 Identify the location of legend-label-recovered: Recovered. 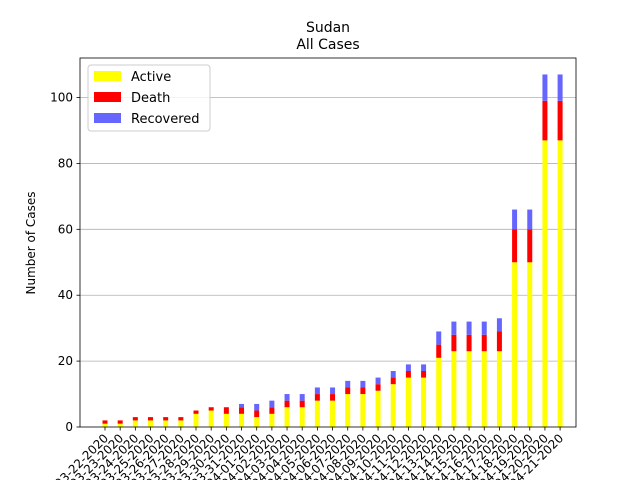
(165, 119).